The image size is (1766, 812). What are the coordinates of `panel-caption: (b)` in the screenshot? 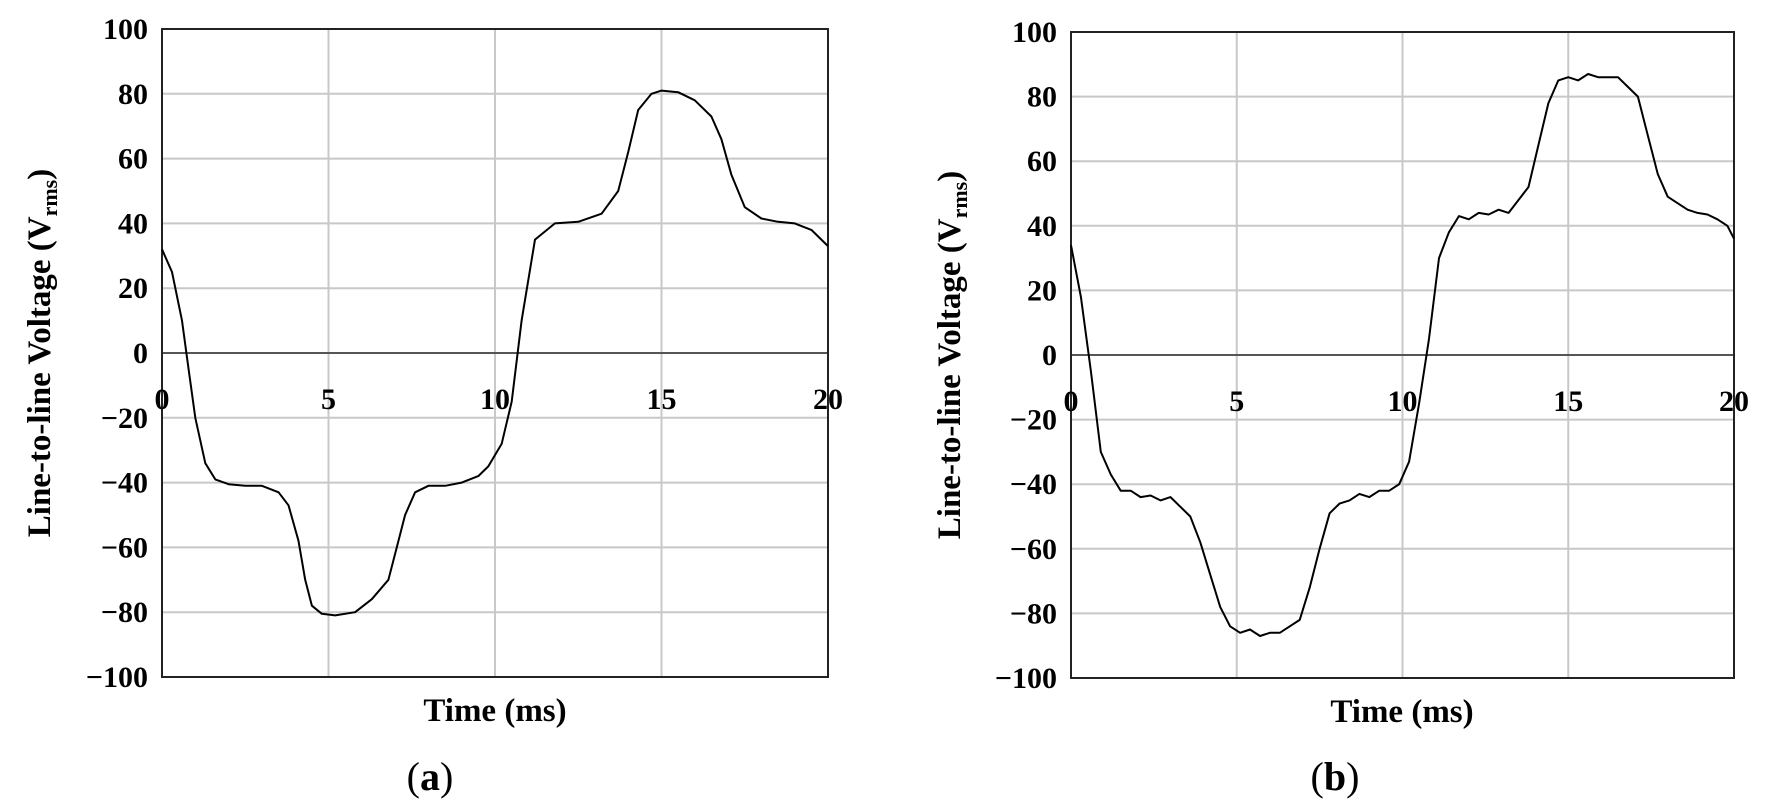 It's located at (1335, 776).